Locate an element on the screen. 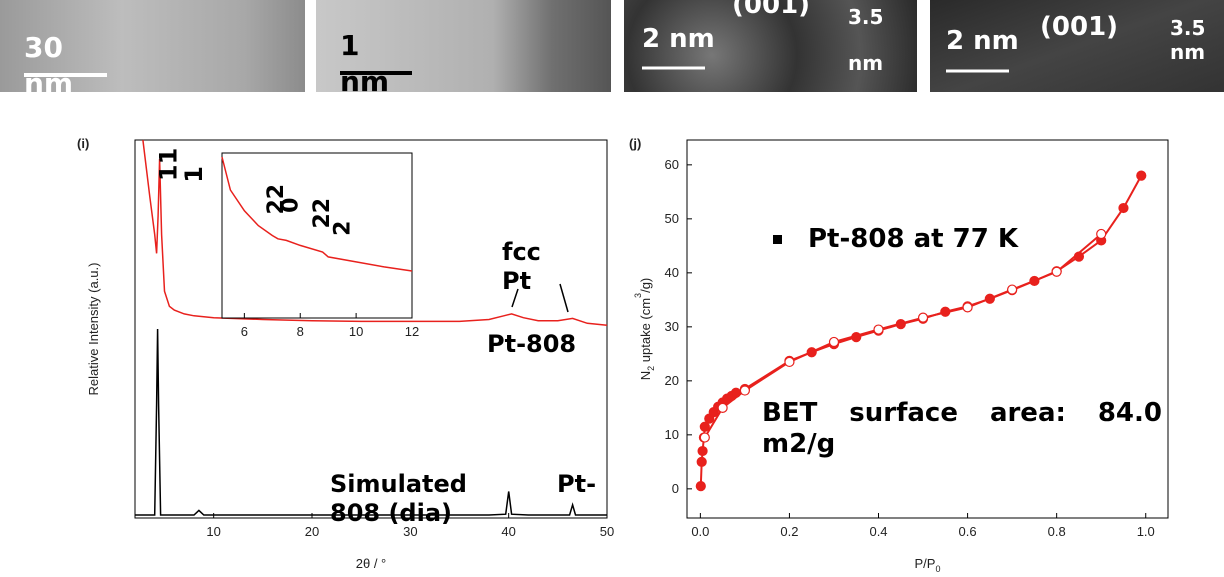 The width and height of the screenshot is (1224, 577). y-axis-label: N2 uptake (cm3/g) is located at coordinates (644, 329).